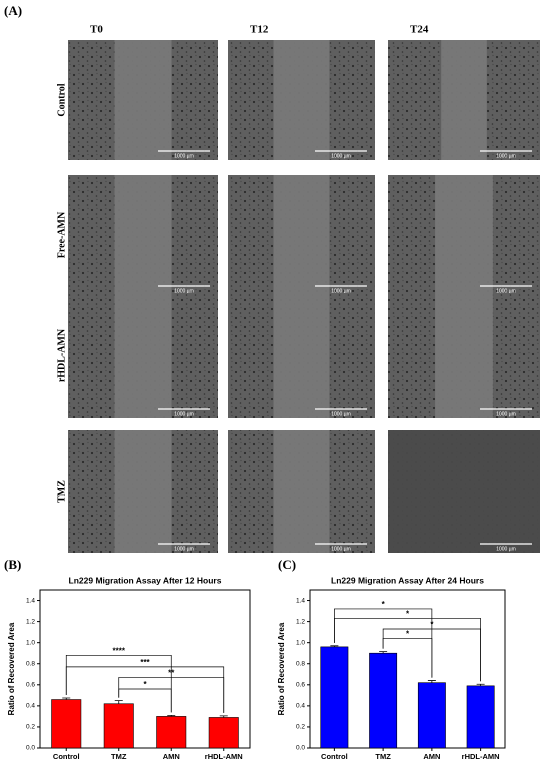 Image resolution: width=550 pixels, height=768 pixels. I want to click on column-label: T24, so click(419, 30).